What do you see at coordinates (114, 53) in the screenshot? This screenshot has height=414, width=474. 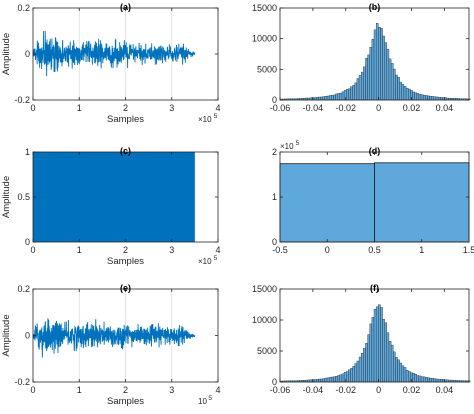 I see `signal-line` at bounding box center [114, 53].